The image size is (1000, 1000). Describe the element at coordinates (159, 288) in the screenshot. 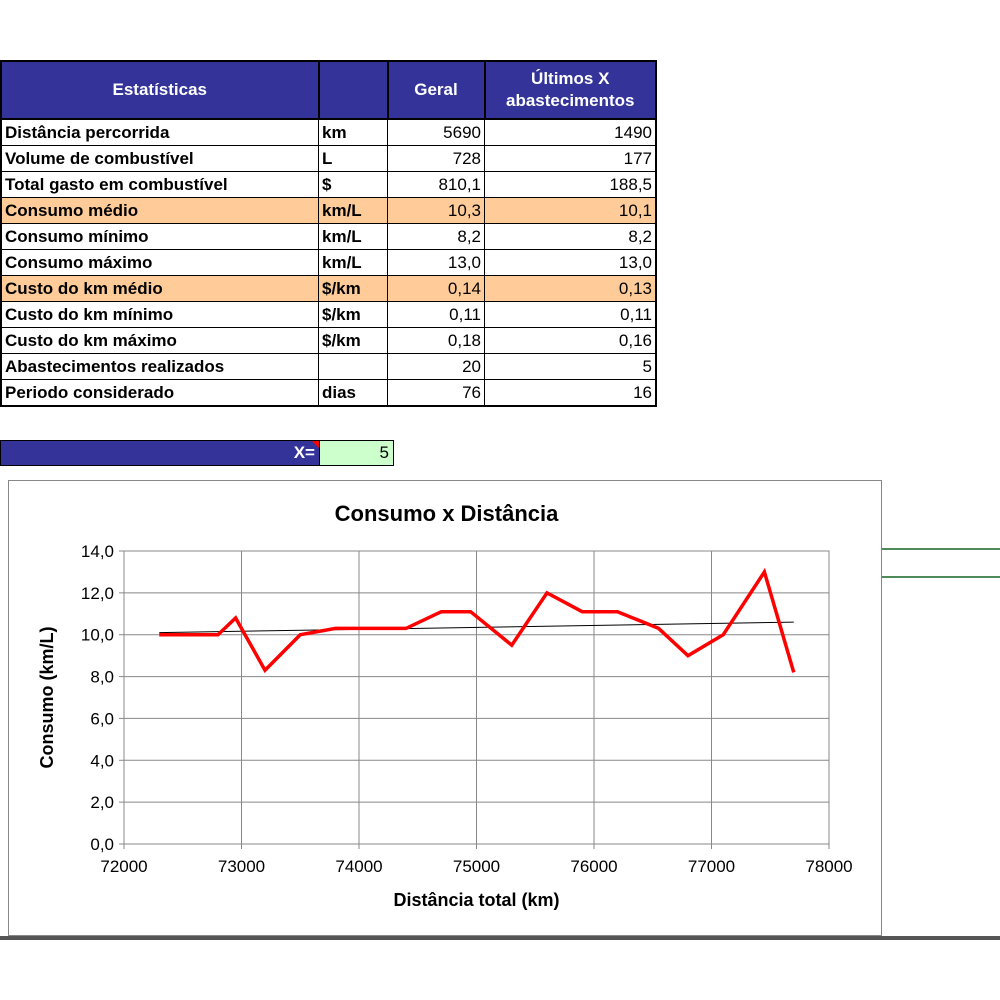

I see `row-label: Custo do km médio` at that location.